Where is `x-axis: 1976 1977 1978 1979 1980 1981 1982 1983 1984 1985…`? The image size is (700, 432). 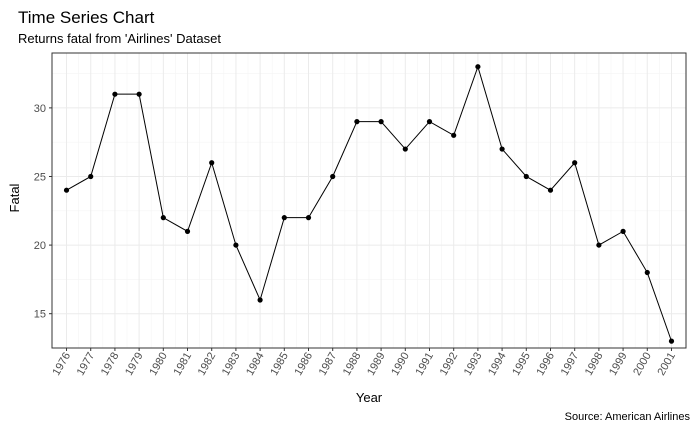 x-axis: 1976 1977 1978 1979 1980 1981 1982 1983 1984 1985… is located at coordinates (364, 363).